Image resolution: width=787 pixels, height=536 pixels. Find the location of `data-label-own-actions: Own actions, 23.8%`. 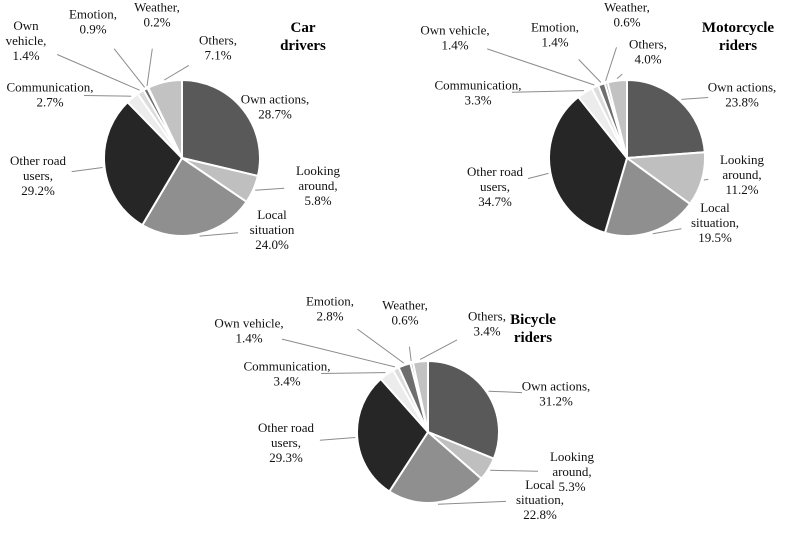

data-label-own-actions: Own actions, 23.8% is located at coordinates (742, 95).